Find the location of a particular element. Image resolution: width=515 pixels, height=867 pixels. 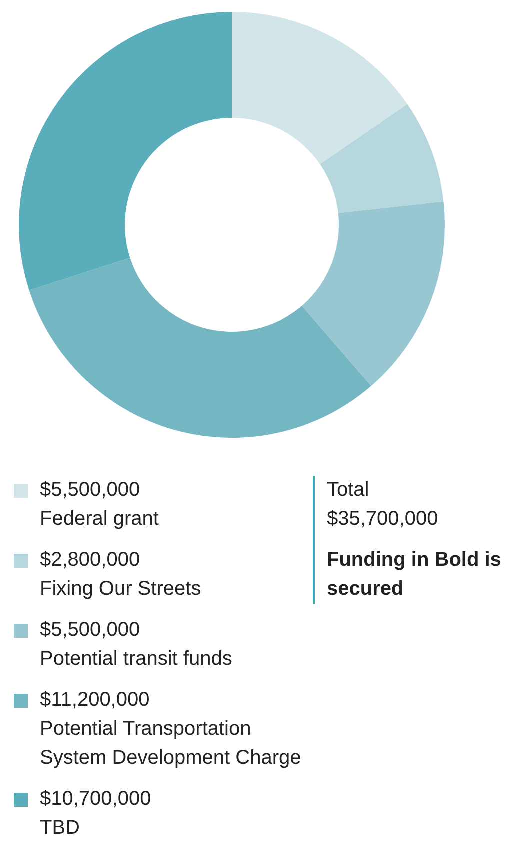

legend-label: Fixing Our Streets is located at coordinates (121, 589).